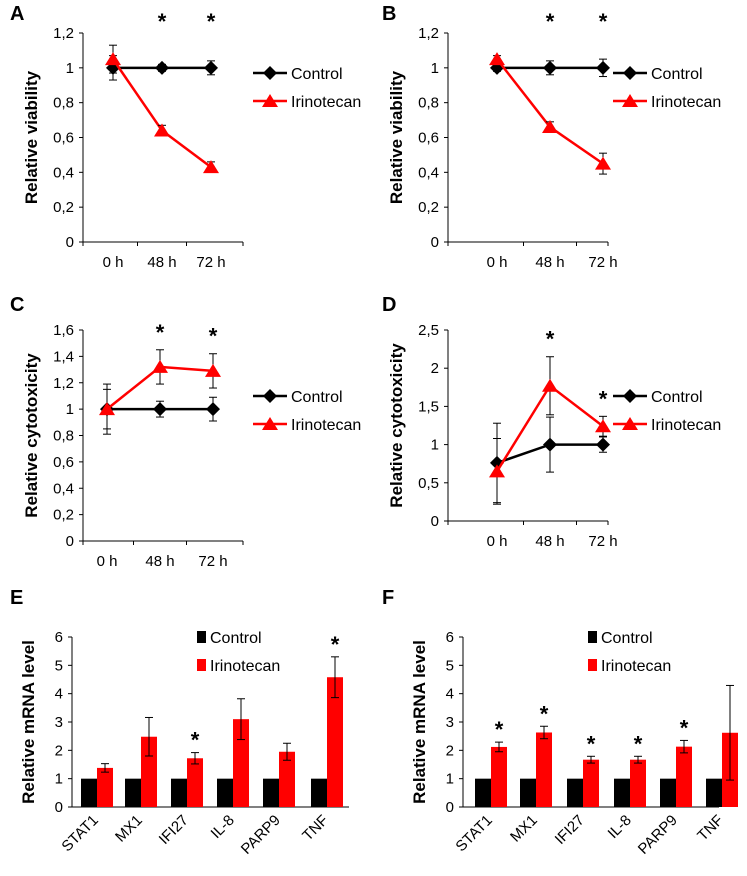 This screenshot has width=747, height=876. I want to click on panel-label: E, so click(16, 598).